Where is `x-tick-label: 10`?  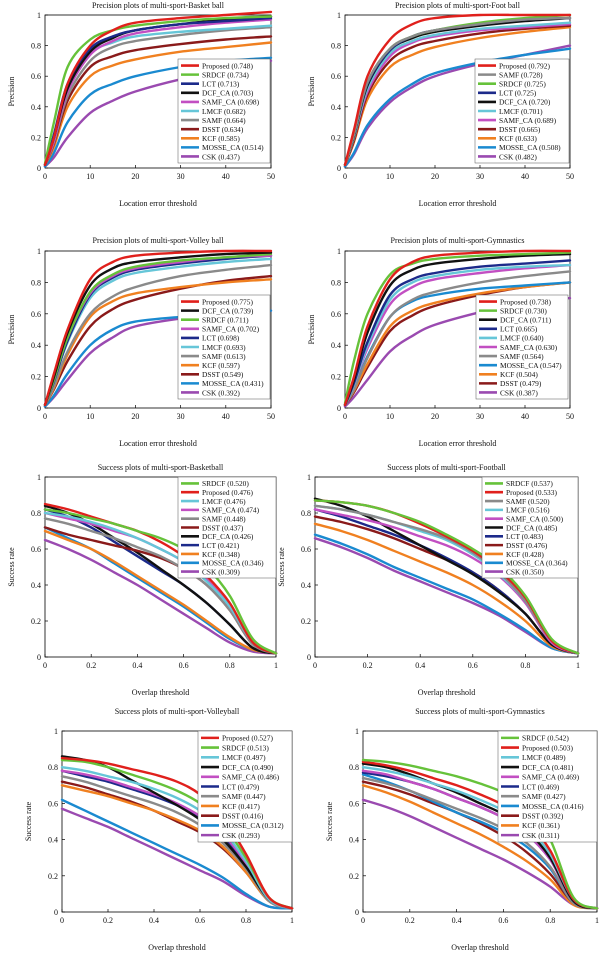
x-tick-label: 10 is located at coordinates (390, 416).